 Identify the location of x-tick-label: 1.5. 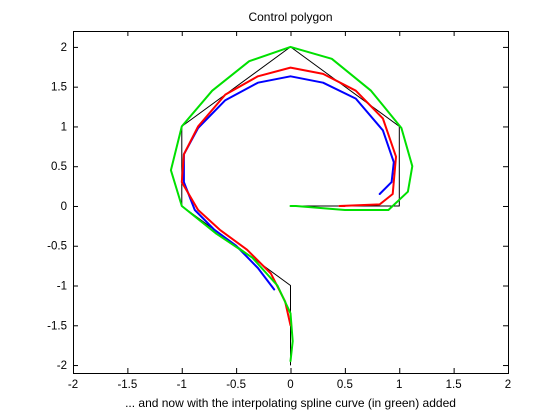
(454, 385).